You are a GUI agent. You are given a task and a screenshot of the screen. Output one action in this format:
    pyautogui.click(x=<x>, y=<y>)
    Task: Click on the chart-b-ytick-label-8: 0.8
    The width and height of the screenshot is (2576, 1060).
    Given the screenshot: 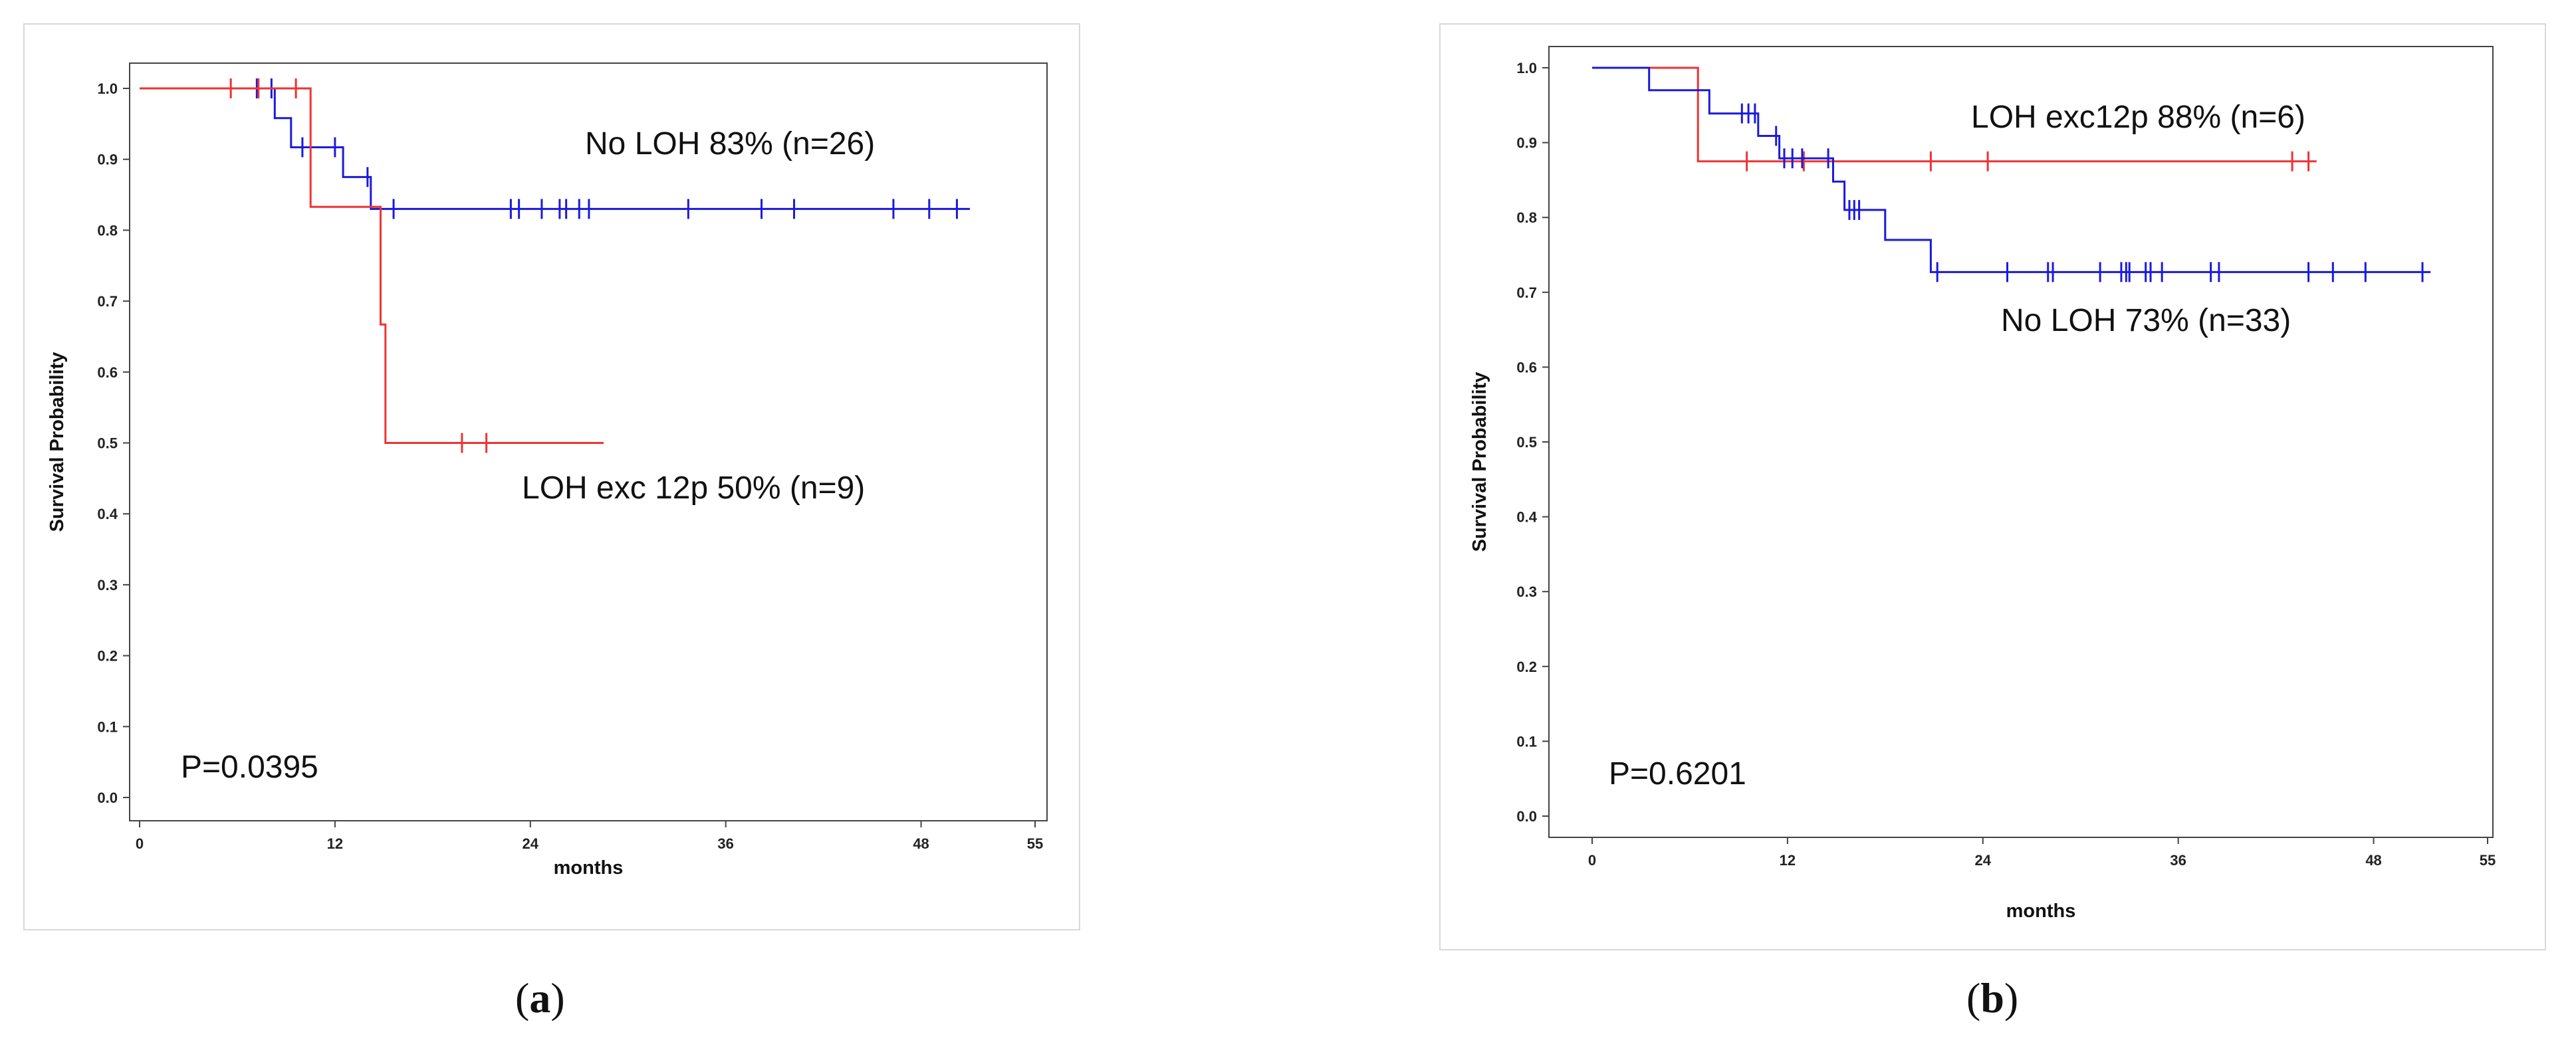 What is the action you would take?
    pyautogui.click(x=1526, y=217)
    